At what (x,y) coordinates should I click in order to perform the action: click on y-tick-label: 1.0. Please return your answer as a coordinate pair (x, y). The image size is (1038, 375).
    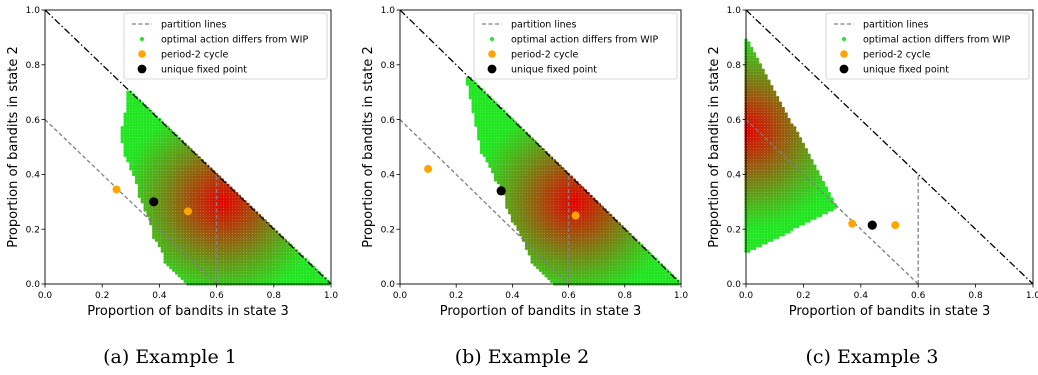
    Looking at the image, I should click on (33, 11).